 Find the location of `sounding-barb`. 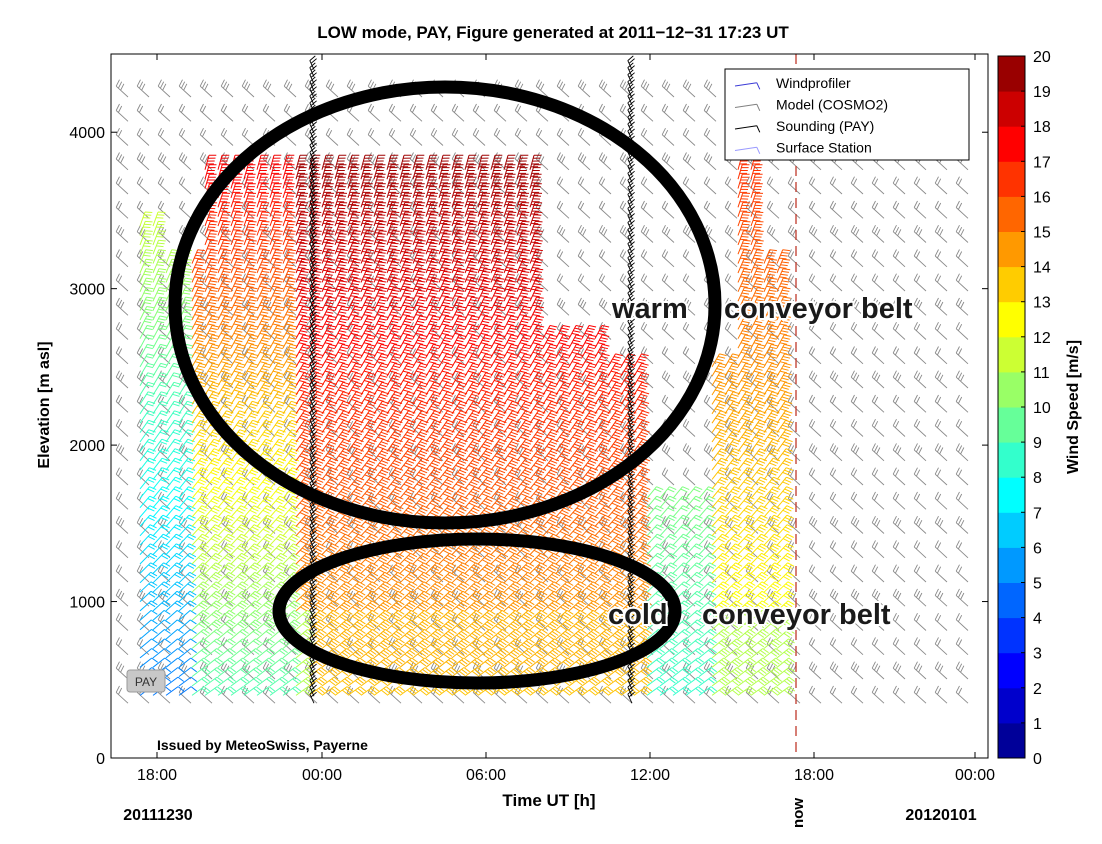

sounding-barb is located at coordinates (631, 337).